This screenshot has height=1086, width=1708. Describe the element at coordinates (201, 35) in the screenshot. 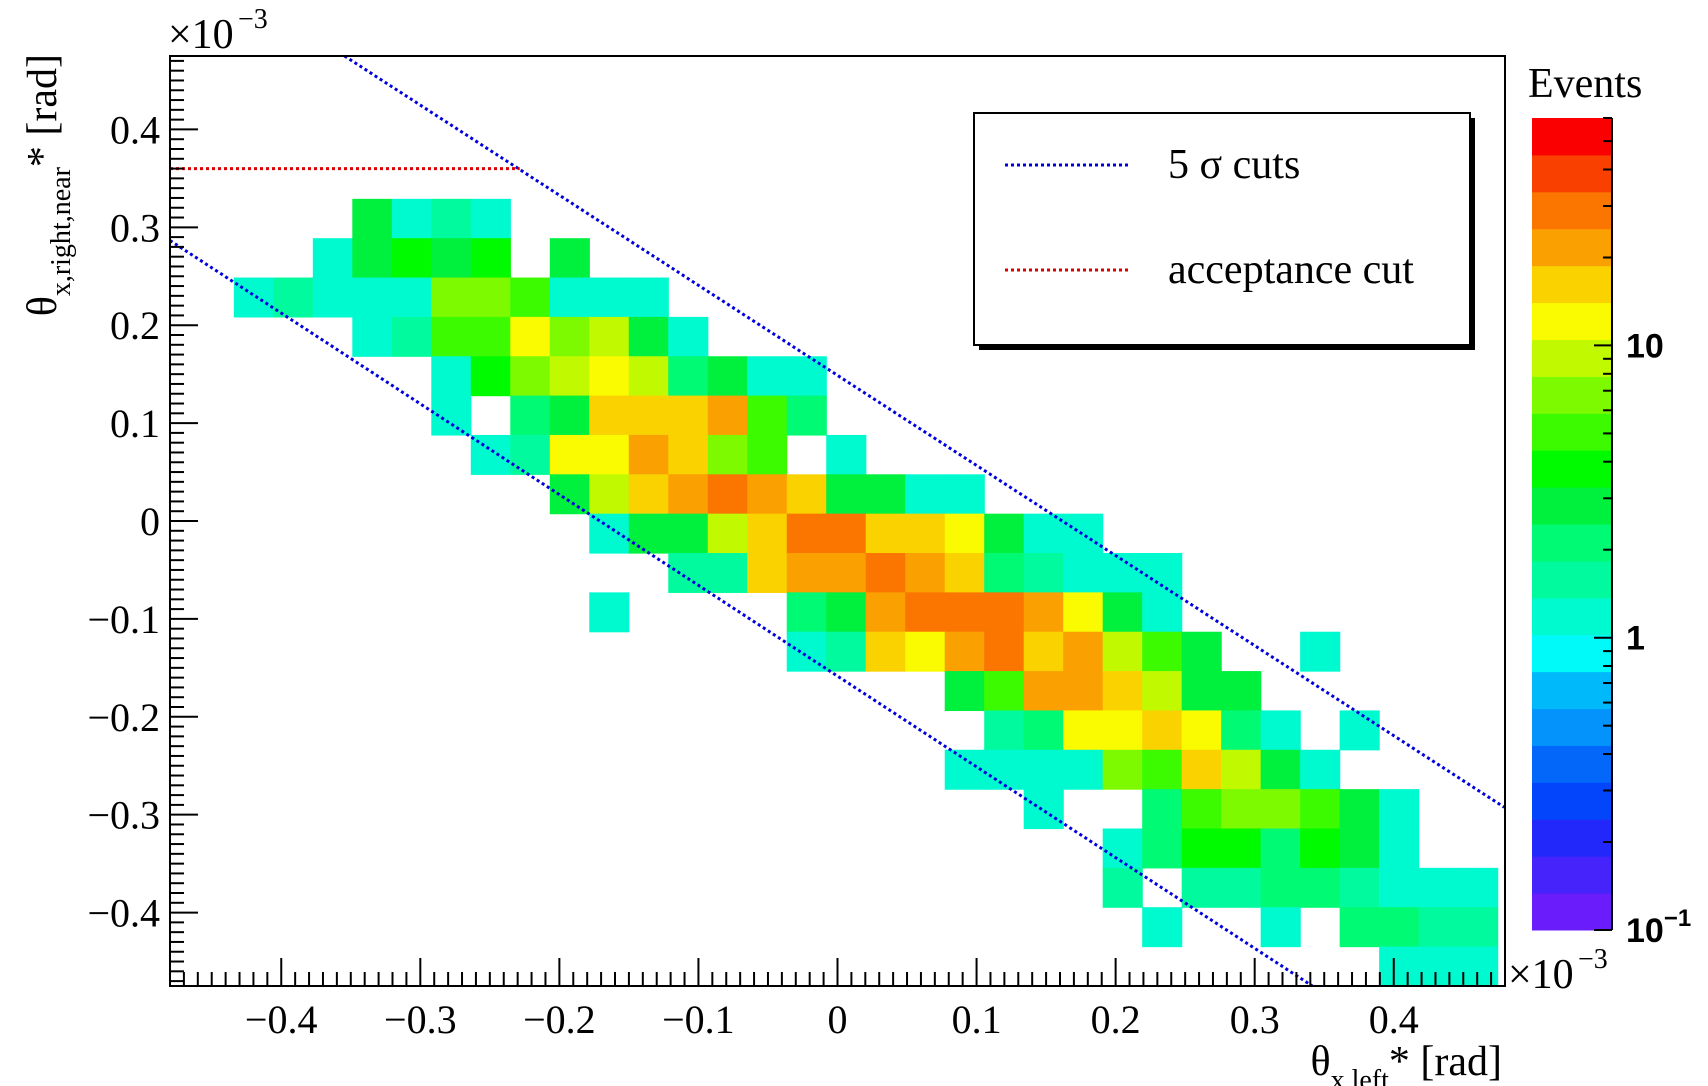

I see `y-multiplier-base: ×10` at that location.